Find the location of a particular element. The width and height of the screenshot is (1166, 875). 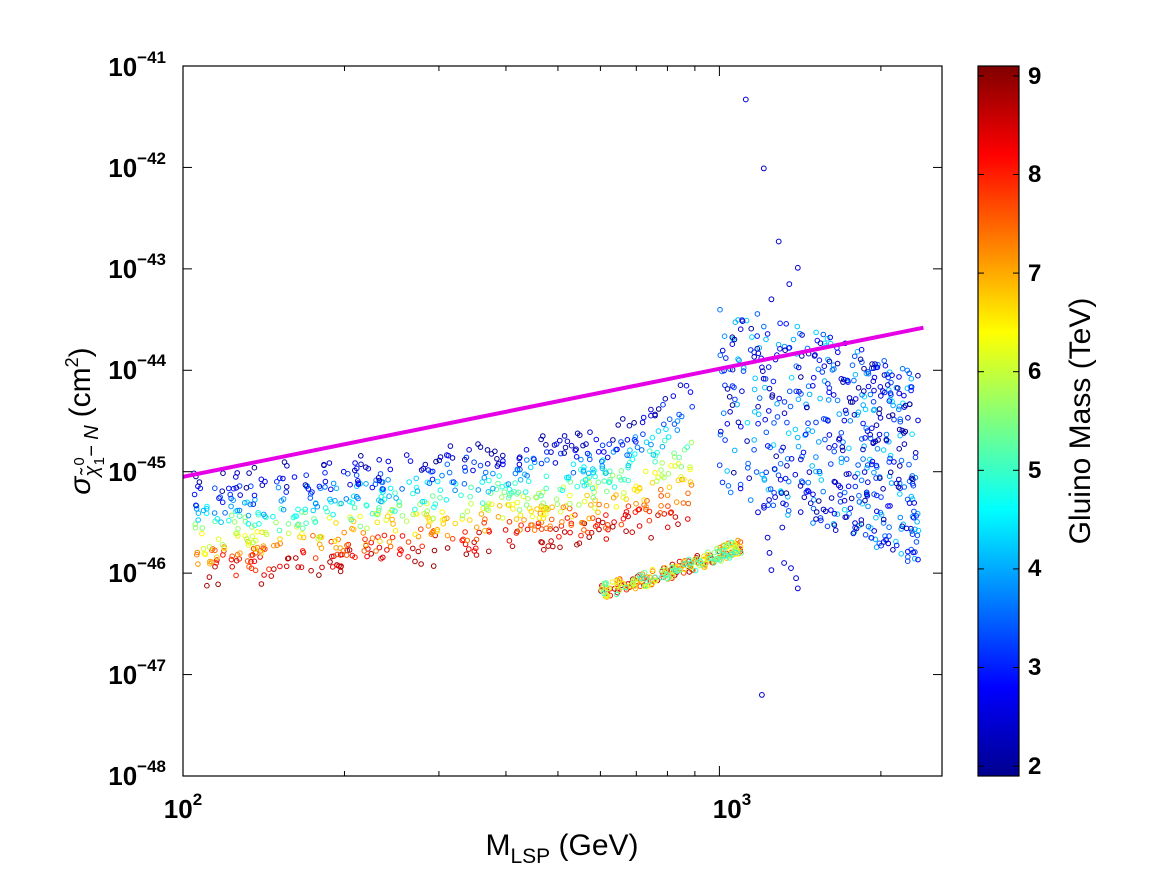

colorbar is located at coordinates (998, 421).